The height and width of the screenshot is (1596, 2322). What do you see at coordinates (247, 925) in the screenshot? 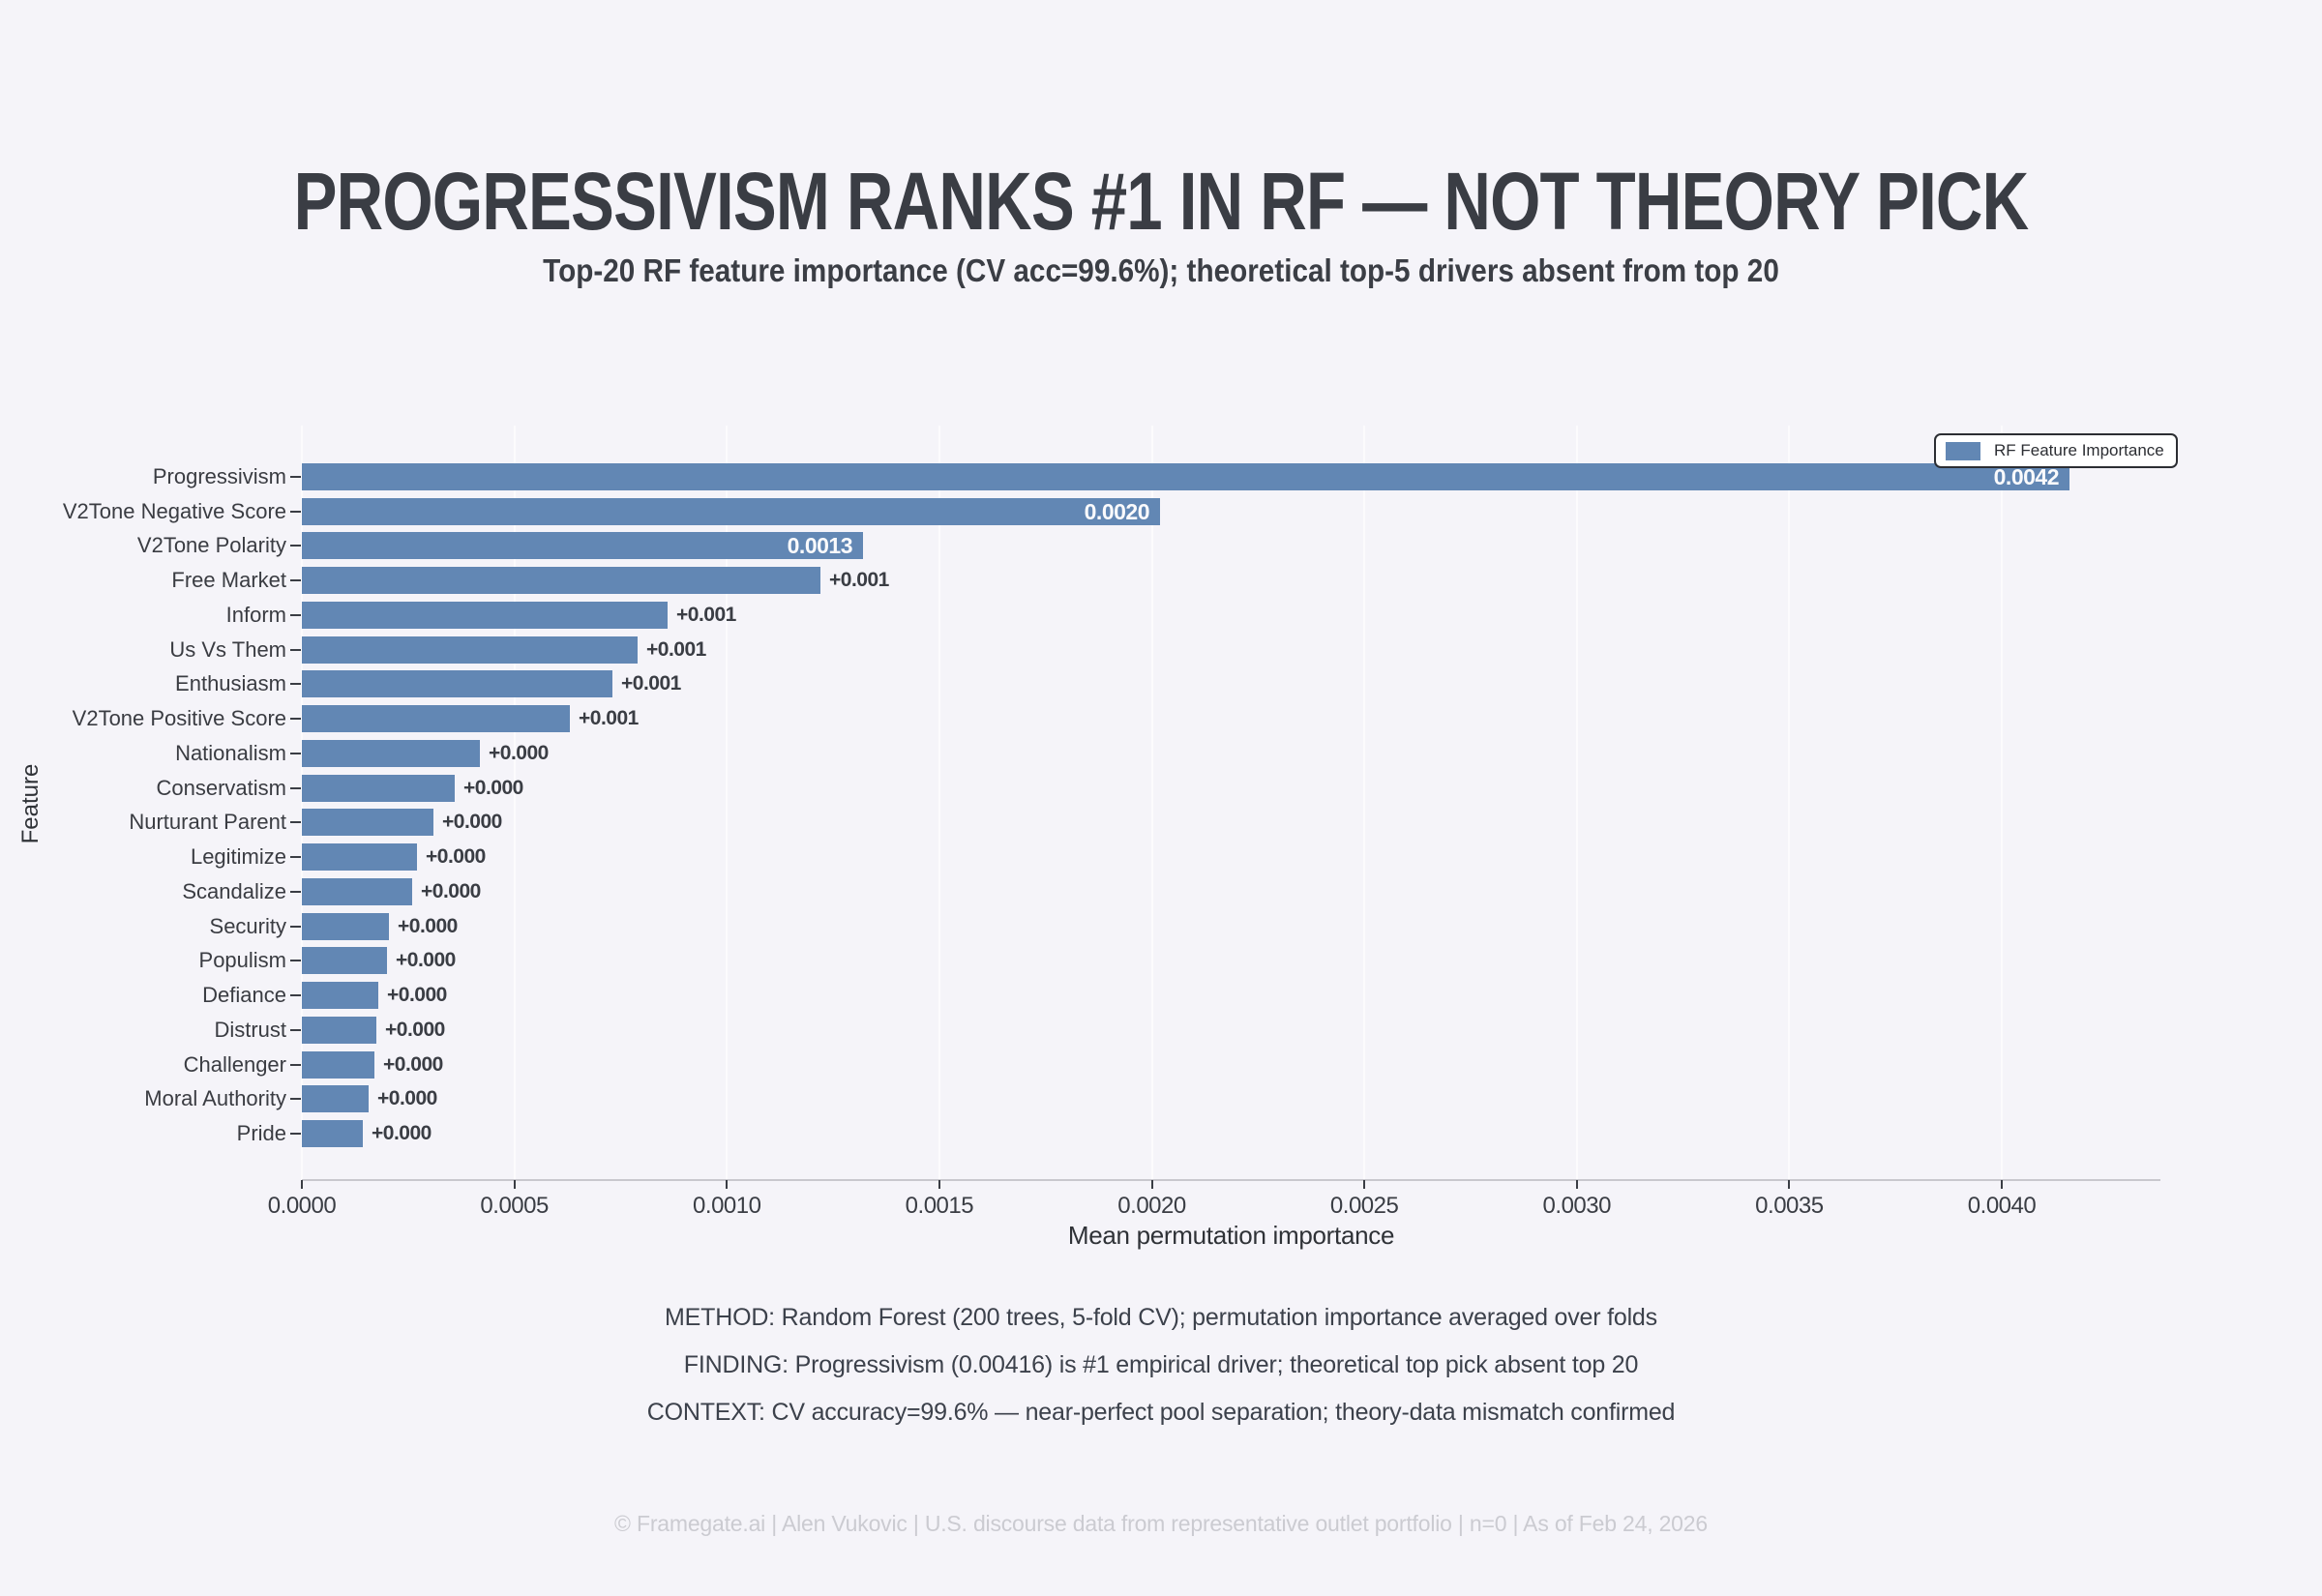
I see `y-tick-label: Security` at bounding box center [247, 925].